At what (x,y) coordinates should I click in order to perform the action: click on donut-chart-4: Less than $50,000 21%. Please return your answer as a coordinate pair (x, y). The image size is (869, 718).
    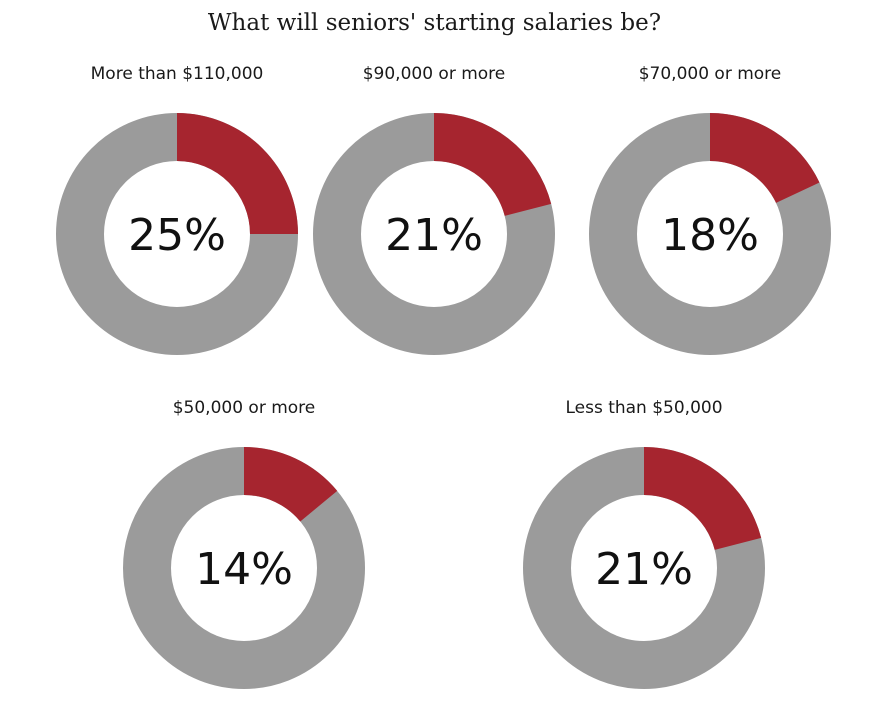
    Looking at the image, I should click on (644, 558).